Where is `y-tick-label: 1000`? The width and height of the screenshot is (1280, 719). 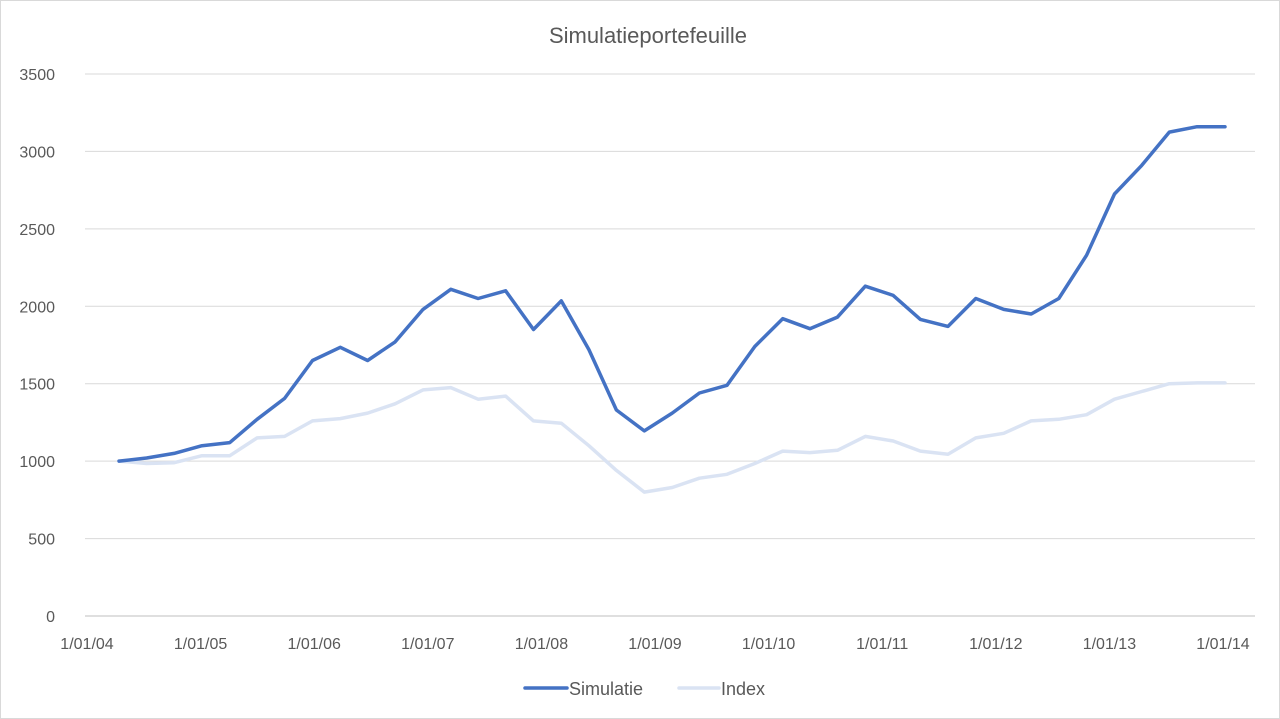
y-tick-label: 1000 is located at coordinates (37, 462).